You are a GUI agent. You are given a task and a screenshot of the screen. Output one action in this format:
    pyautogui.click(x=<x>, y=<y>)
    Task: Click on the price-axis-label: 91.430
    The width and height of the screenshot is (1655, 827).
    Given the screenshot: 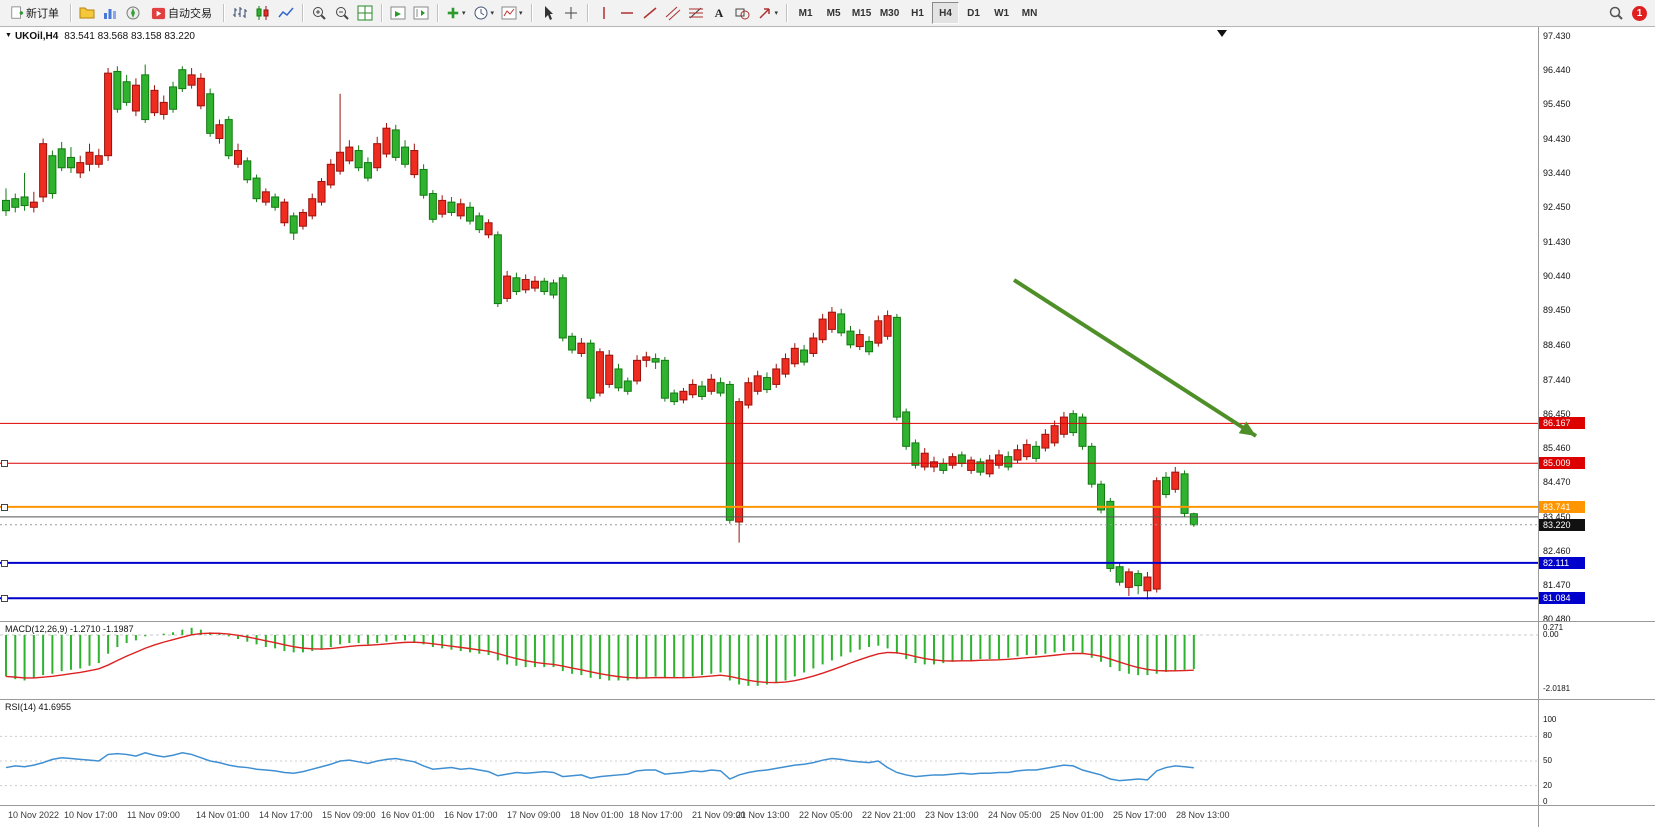 What is the action you would take?
    pyautogui.click(x=1557, y=242)
    